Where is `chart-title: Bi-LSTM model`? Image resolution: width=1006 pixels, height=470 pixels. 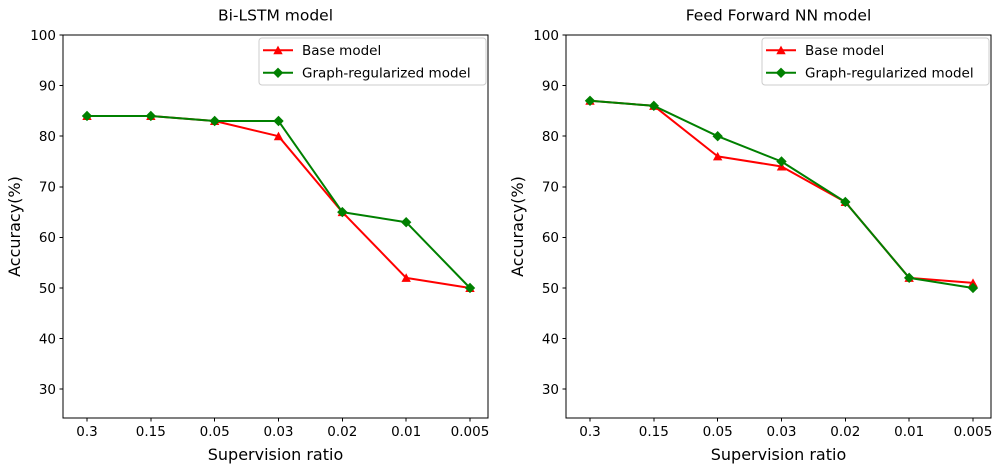 chart-title: Bi-LSTM model is located at coordinates (275, 16).